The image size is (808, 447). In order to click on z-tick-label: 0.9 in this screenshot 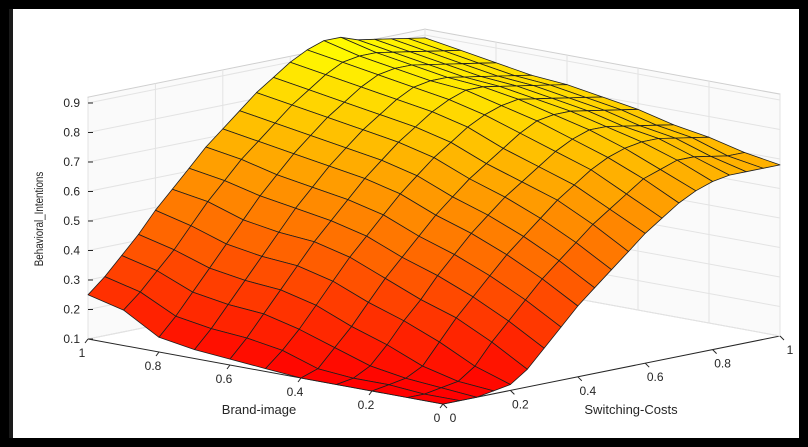, I will do `click(71, 103)`.